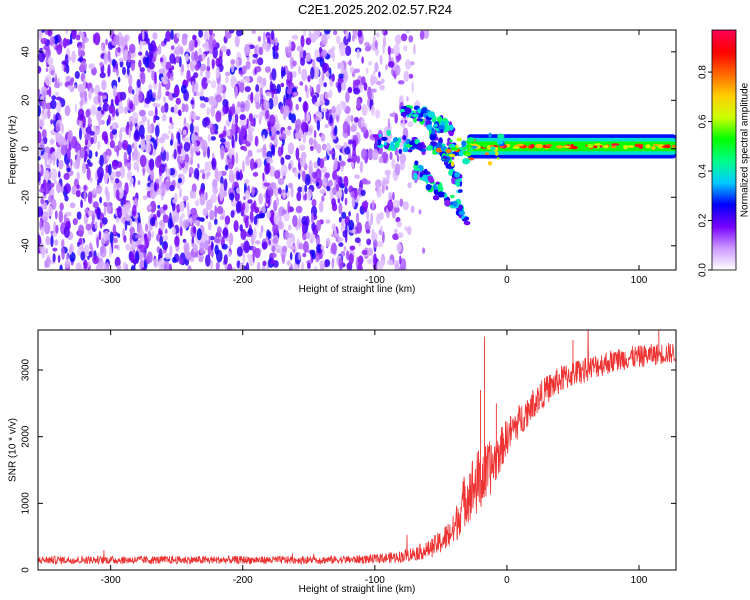  Describe the element at coordinates (507, 280) in the screenshot. I see `x-tick-label: 0` at that location.